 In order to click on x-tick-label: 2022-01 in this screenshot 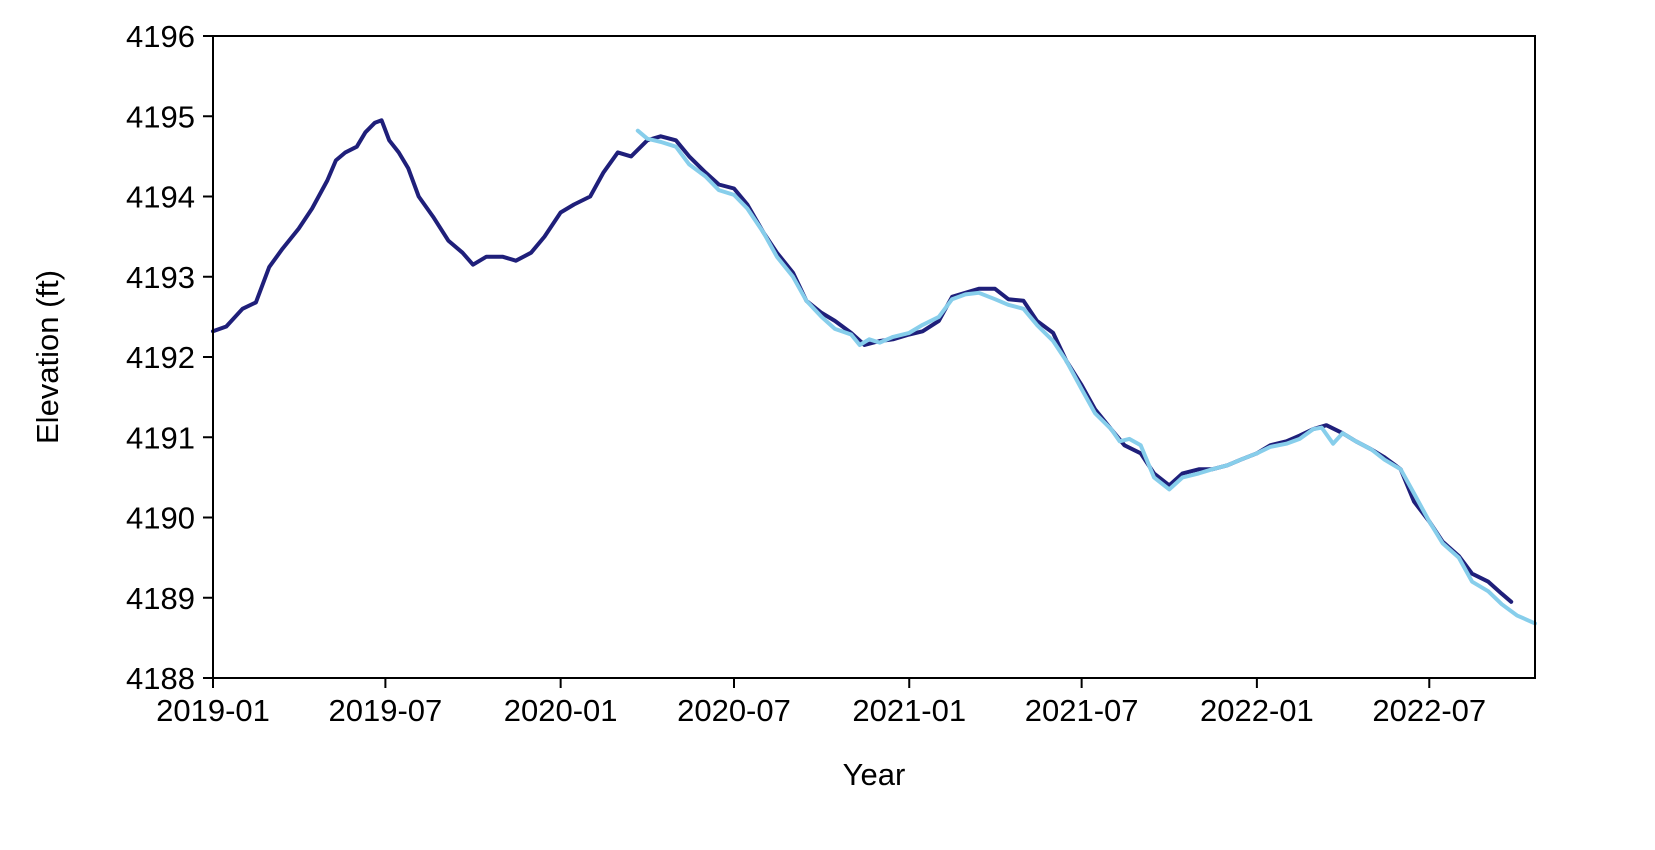, I will do `click(1257, 710)`.